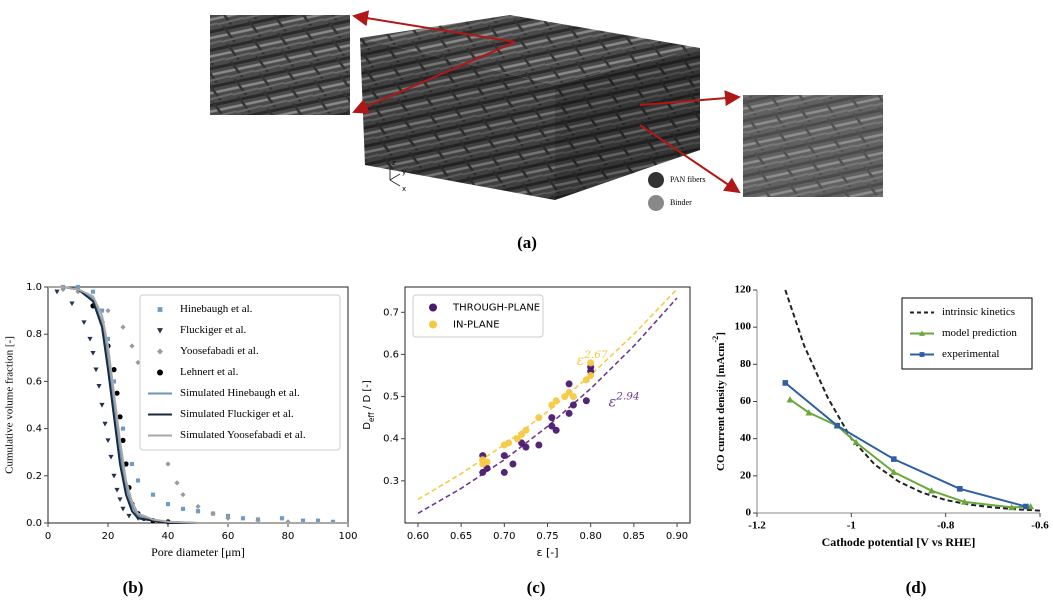 Image resolution: width=1053 pixels, height=600 pixels. What do you see at coordinates (34, 287) in the screenshot?
I see `y-tick-label: 1.0` at bounding box center [34, 287].